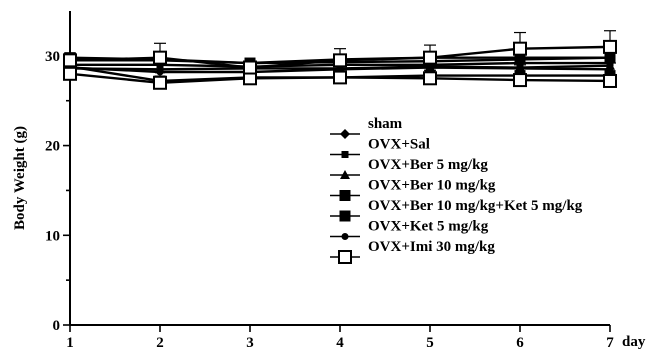  I want to click on x-tick-label: 3, so click(250, 343).